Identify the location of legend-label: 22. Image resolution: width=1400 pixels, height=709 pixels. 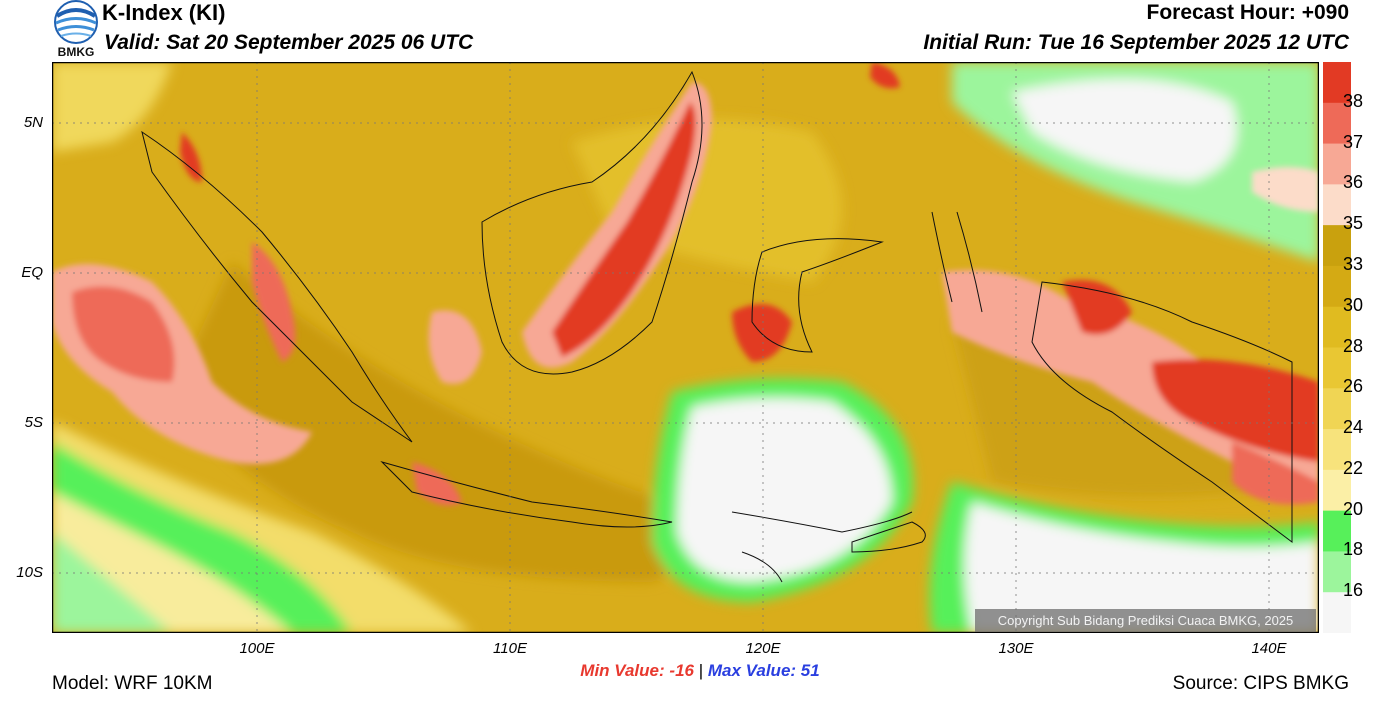
(1353, 467).